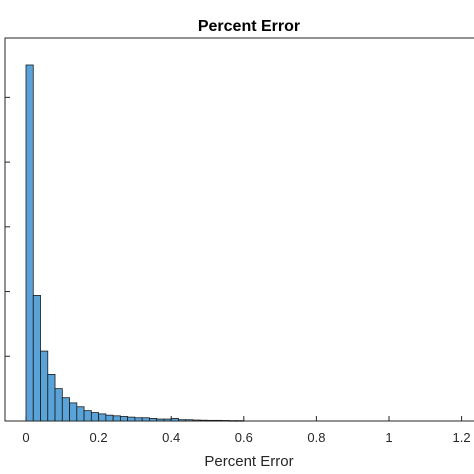 The width and height of the screenshot is (474, 474). I want to click on x-axis-ticks: 0 0.2 0.4 0.6 0.8 1 1.2, so click(246, 430).